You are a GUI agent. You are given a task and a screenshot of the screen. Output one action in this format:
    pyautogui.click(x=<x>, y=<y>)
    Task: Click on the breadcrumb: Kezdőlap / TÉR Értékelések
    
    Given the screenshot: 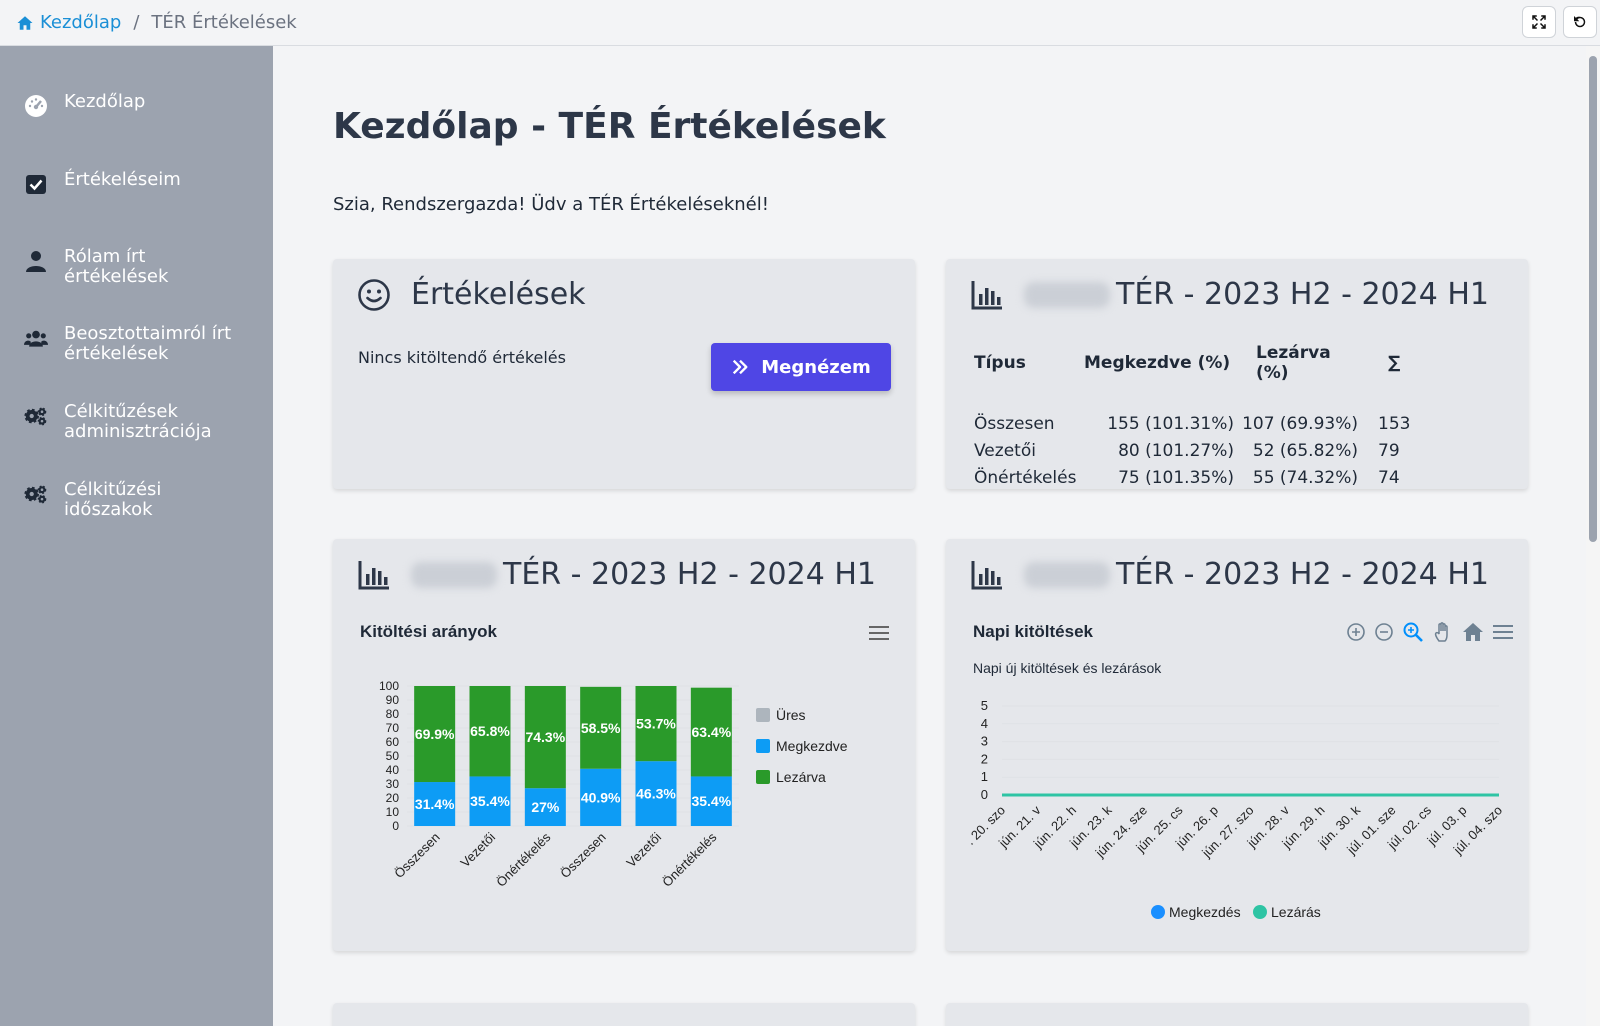 What is the action you would take?
    pyautogui.click(x=156, y=22)
    